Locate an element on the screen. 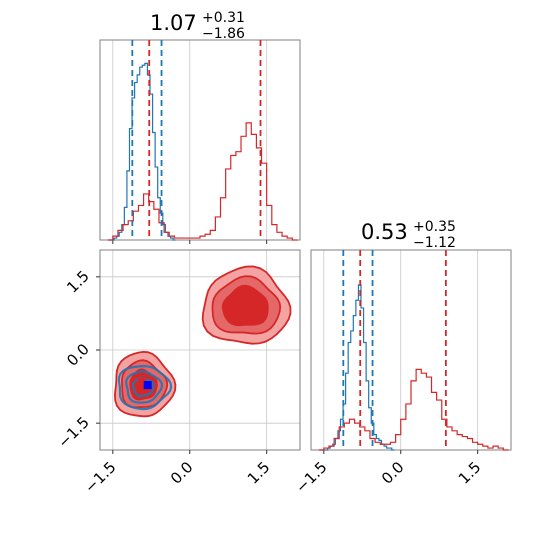  x-tick-label-left: −1.5 is located at coordinates (100, 477).